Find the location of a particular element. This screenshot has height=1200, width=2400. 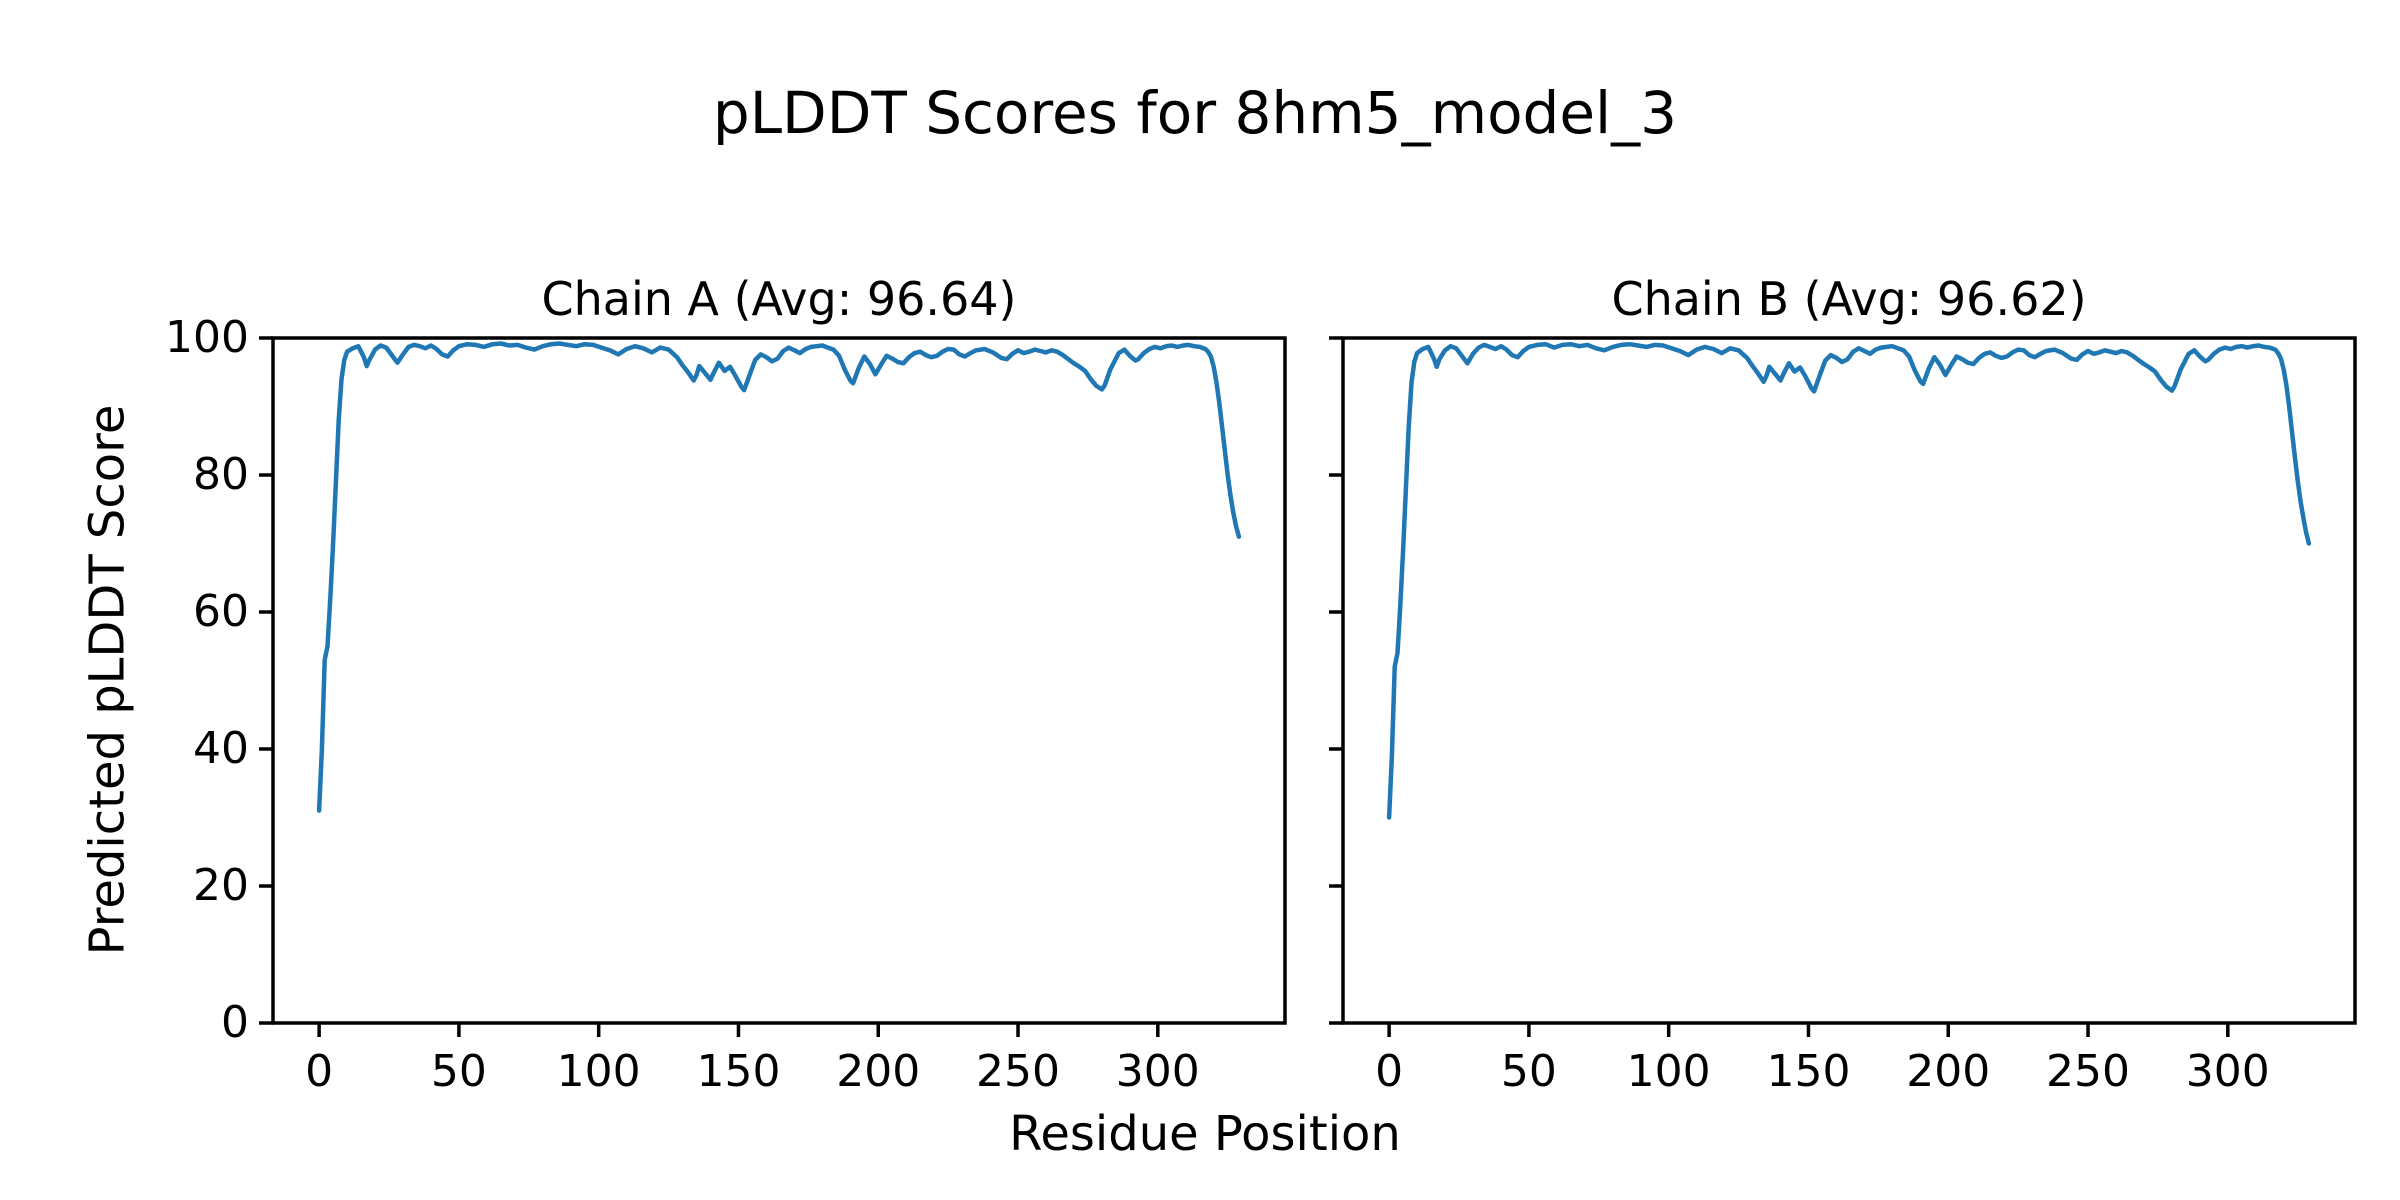

y-tick-label: 0 is located at coordinates (235, 1022).